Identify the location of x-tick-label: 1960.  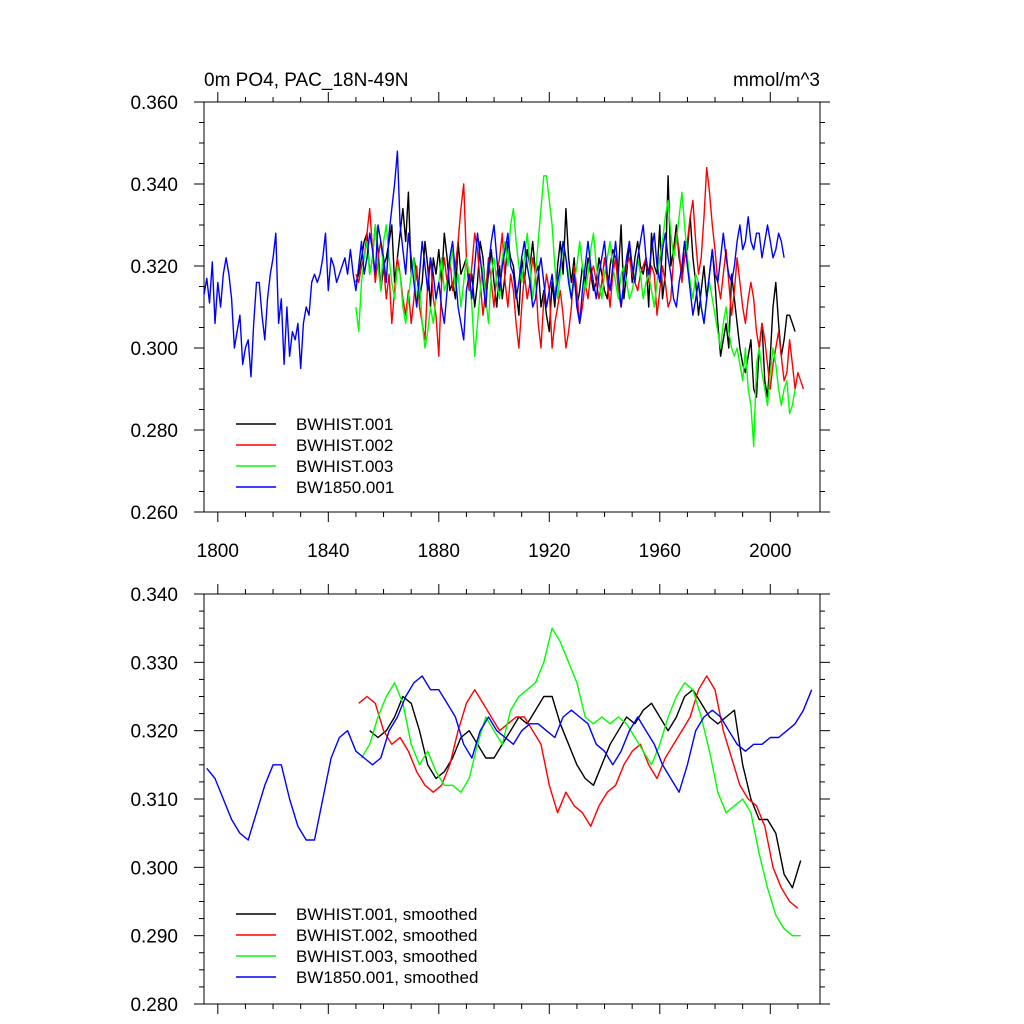
(660, 551).